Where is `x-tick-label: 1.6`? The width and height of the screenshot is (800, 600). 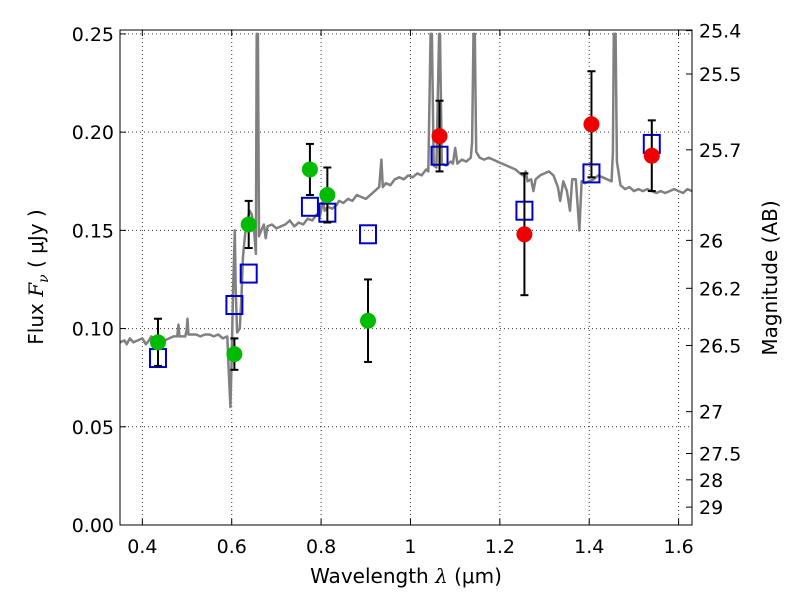
x-tick-label: 1.6 is located at coordinates (678, 547).